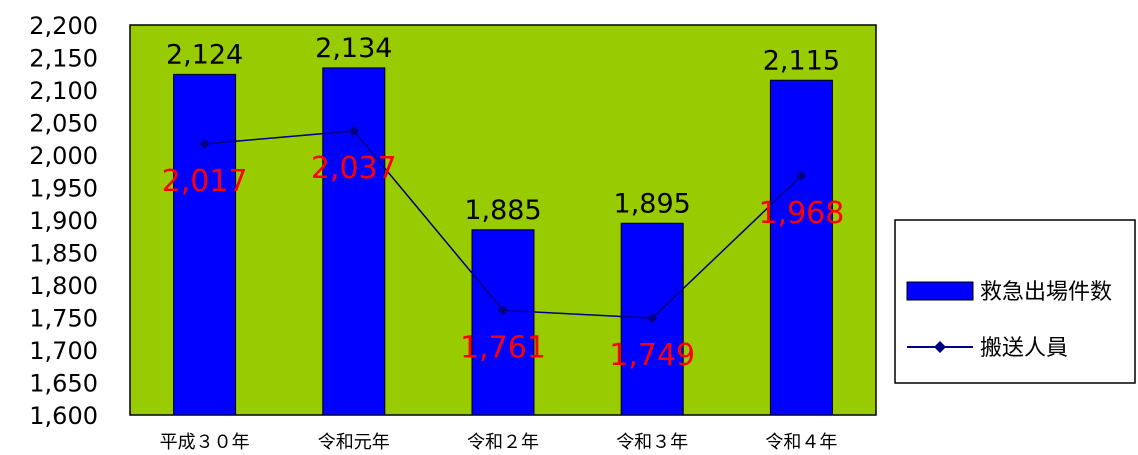 This screenshot has width=1138, height=455. I want to click on line-data-label: 1,749, so click(652, 355).